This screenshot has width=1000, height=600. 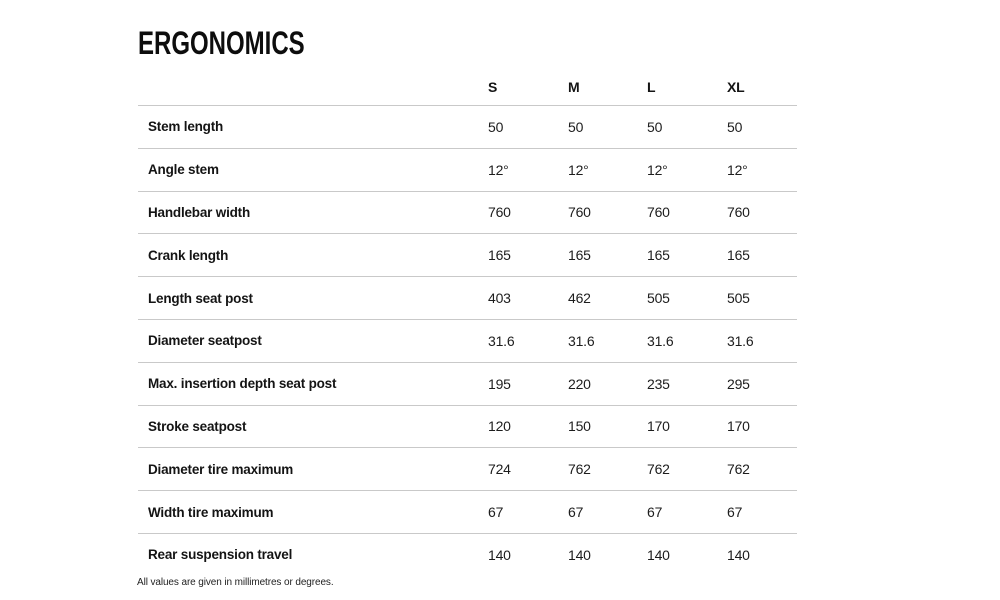 I want to click on cell-xl: 165, so click(x=738, y=255).